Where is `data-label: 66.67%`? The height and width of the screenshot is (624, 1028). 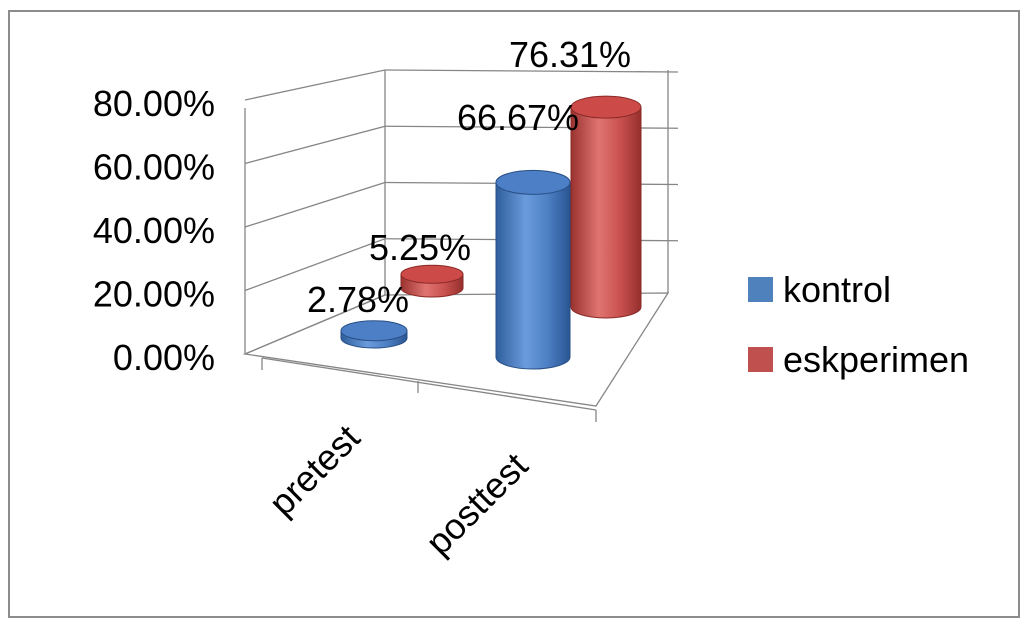
data-label: 66.67% is located at coordinates (518, 117).